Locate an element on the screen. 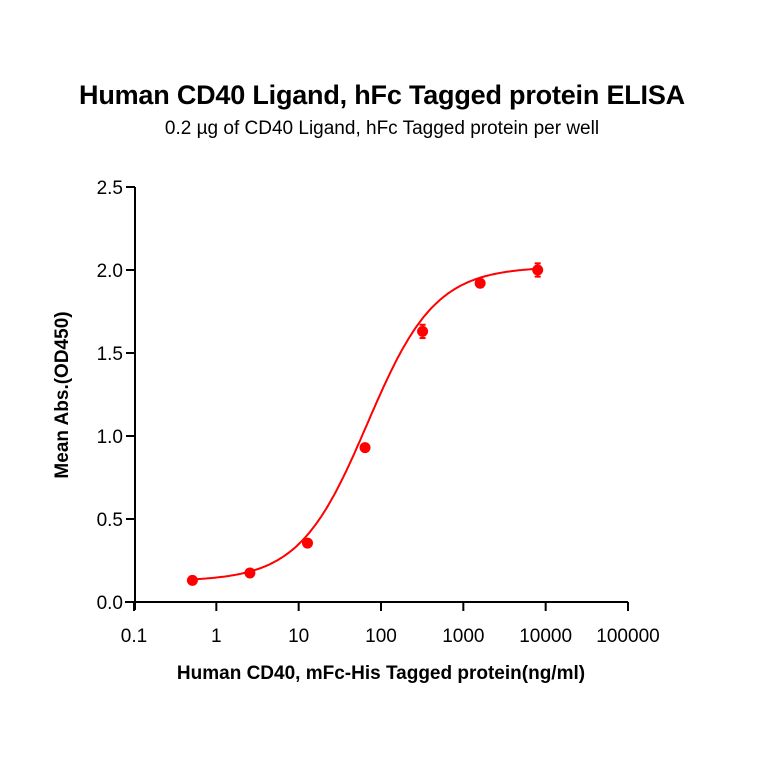 This screenshot has height=764, width=764. x-tick-label: 0.1 is located at coordinates (134, 636).